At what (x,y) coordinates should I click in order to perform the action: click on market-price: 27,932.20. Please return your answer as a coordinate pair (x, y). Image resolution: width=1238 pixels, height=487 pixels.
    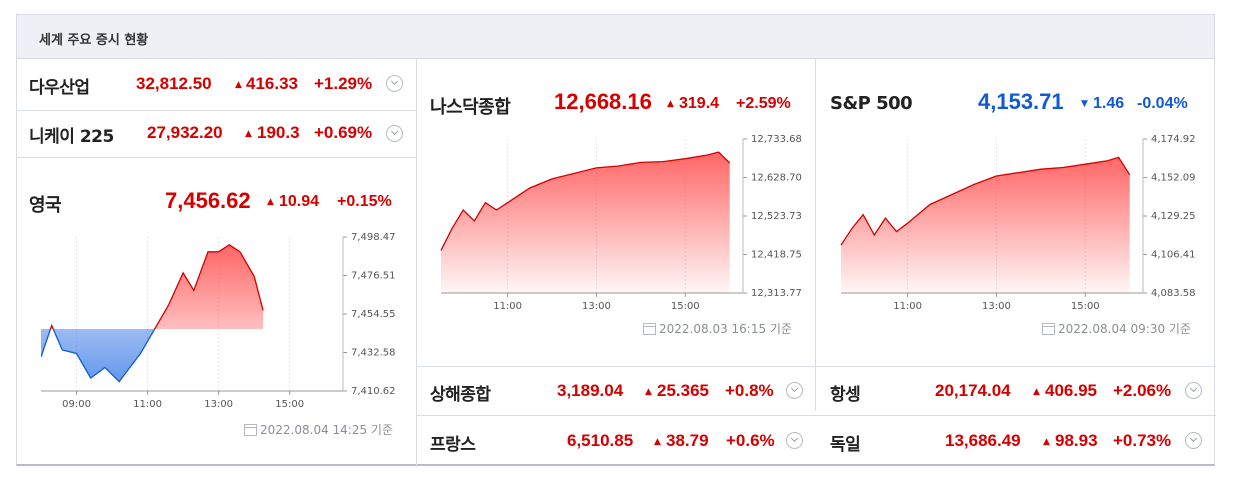
    Looking at the image, I should click on (185, 132).